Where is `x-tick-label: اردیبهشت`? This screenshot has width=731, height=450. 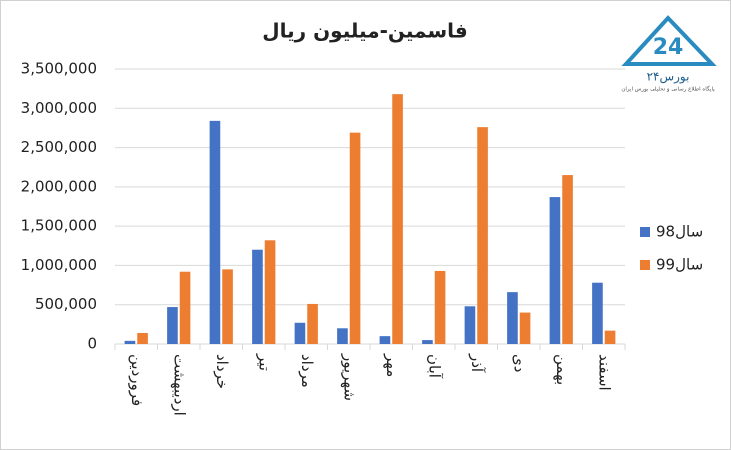
x-tick-label: اردیبهشت is located at coordinates (179, 385).